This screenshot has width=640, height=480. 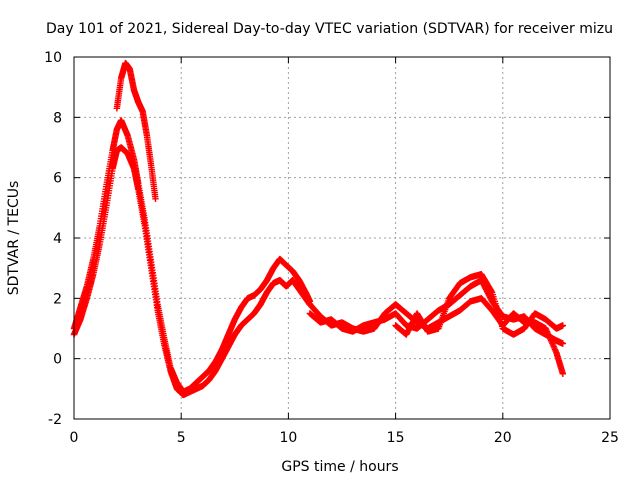 I want to click on y-tick-label: 6, so click(x=57, y=179).